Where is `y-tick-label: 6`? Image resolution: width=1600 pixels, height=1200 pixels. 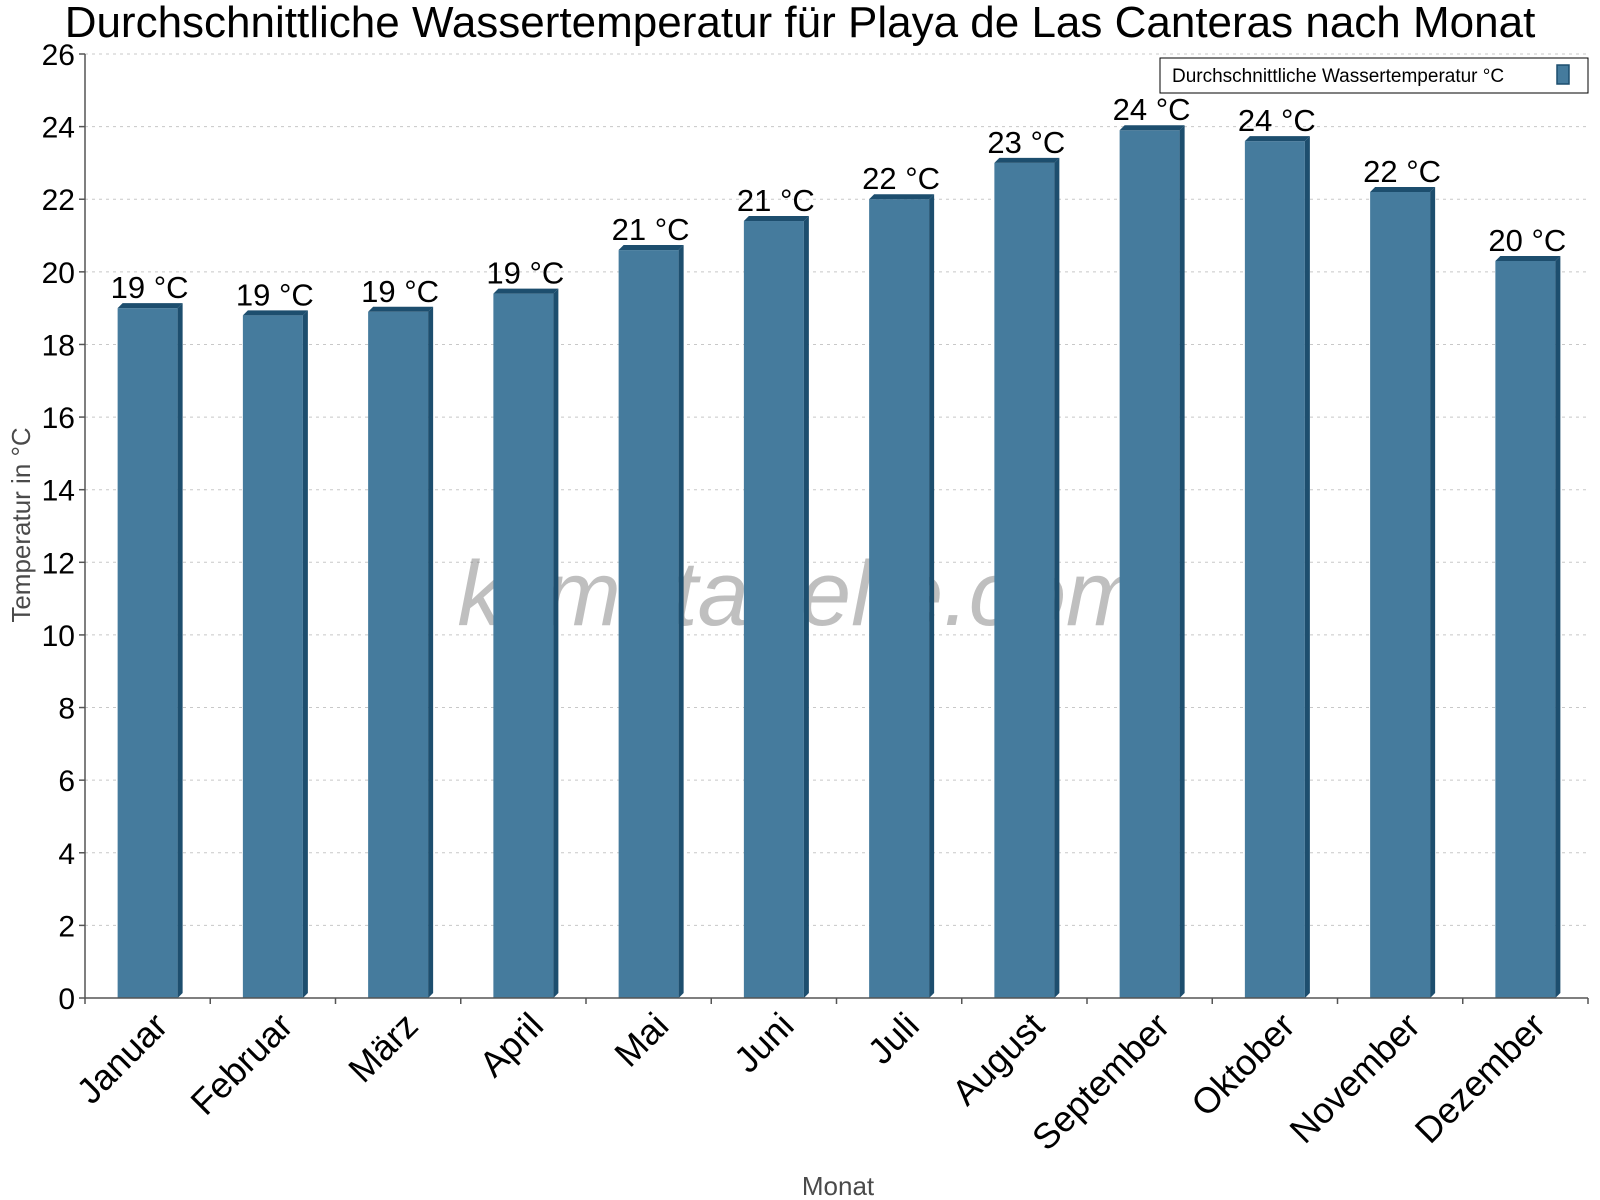
y-tick-label: 6 is located at coordinates (66, 781).